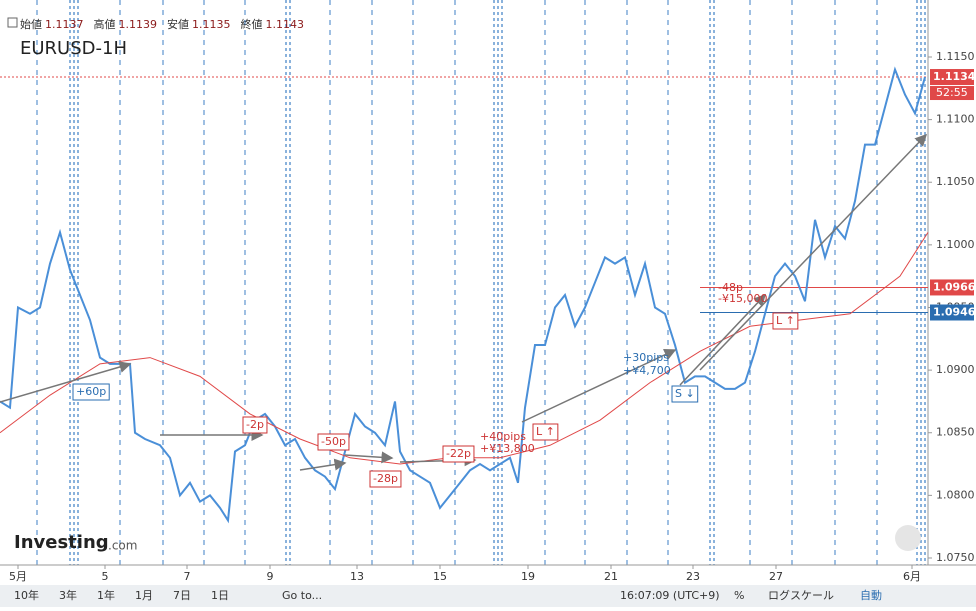 This screenshot has width=976, height=611. What do you see at coordinates (730, 287) in the screenshot?
I see `trade-annotation: -48p` at bounding box center [730, 287].